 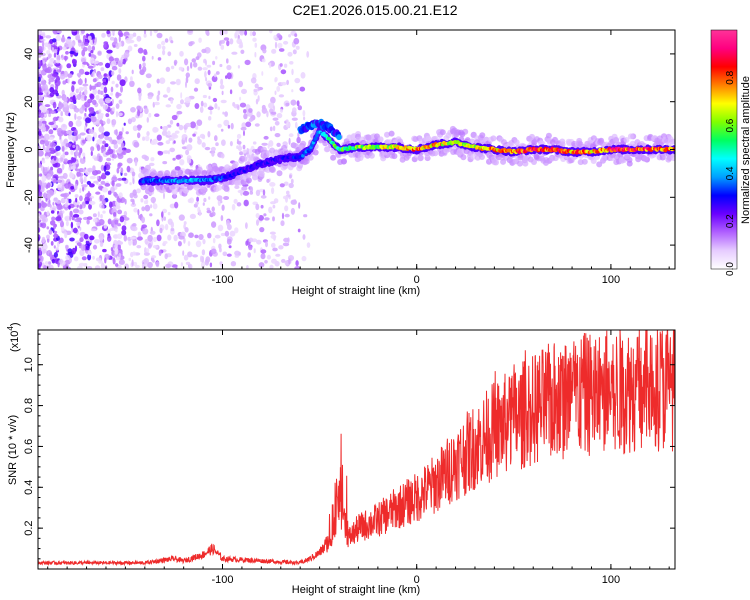 I want to click on snr-y-axis-label: SNR (10 * v/v), so click(x=13, y=450).